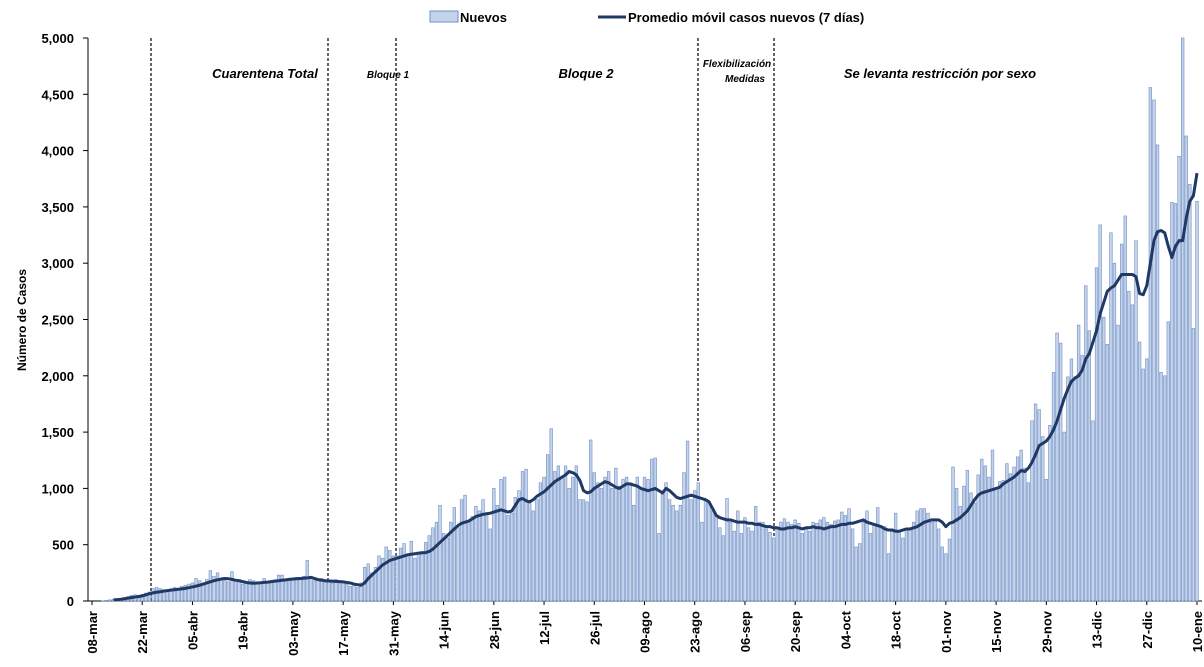 The image size is (1204, 667). I want to click on y-tick-label: 4,000, so click(57, 151).